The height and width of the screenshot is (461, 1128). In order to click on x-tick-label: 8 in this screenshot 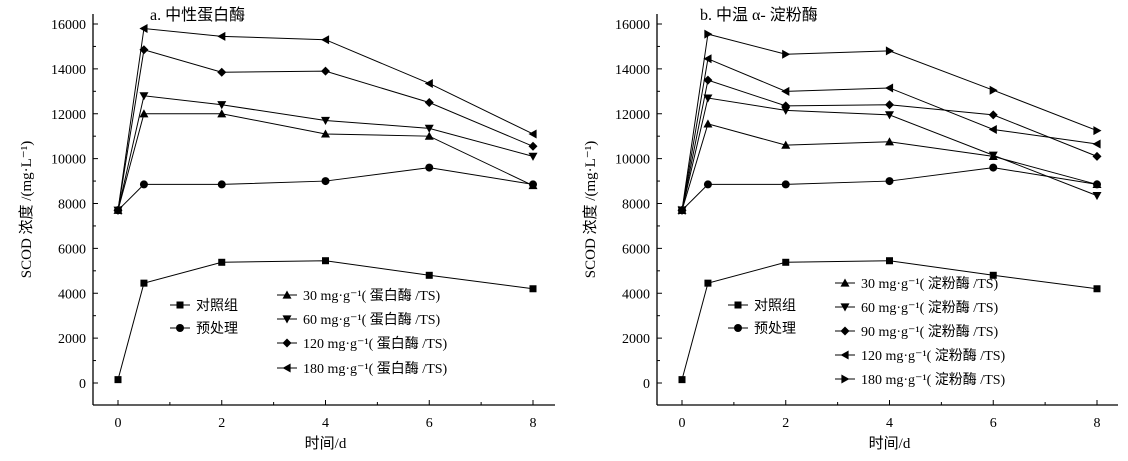, I will do `click(533, 423)`.